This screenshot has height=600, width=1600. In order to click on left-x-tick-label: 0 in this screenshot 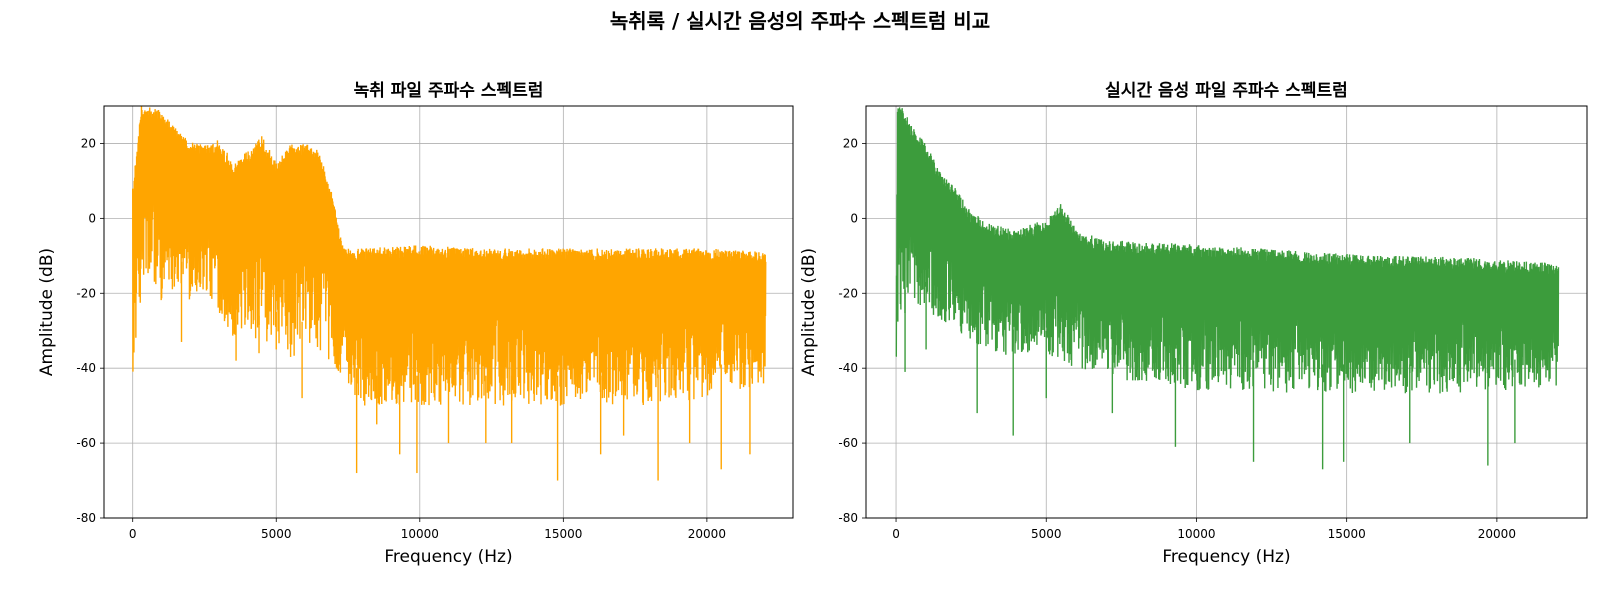, I will do `click(133, 534)`.